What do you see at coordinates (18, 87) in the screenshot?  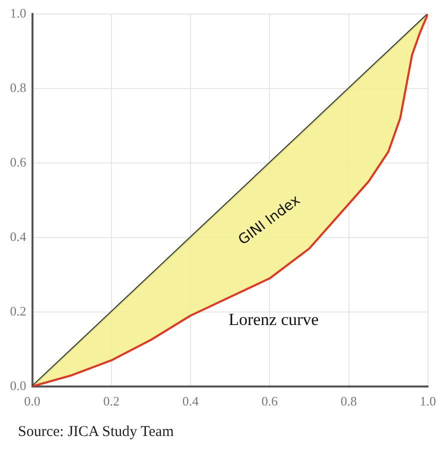 I see `y-tick-label: 0.8` at bounding box center [18, 87].